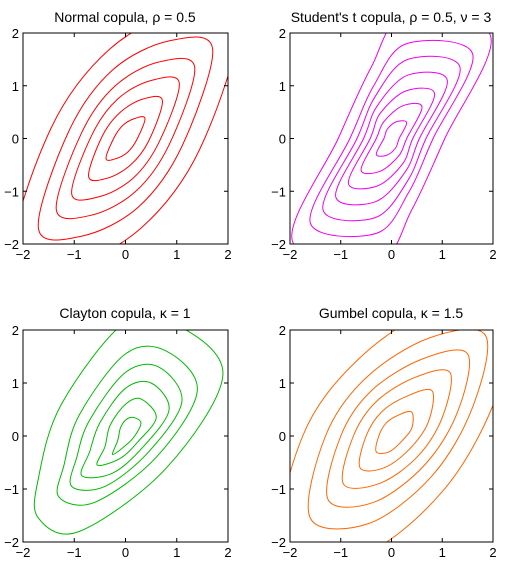 The height and width of the screenshot is (564, 517). What do you see at coordinates (124, 313) in the screenshot?
I see `panel-title: Clayton copula, κ = 1` at bounding box center [124, 313].